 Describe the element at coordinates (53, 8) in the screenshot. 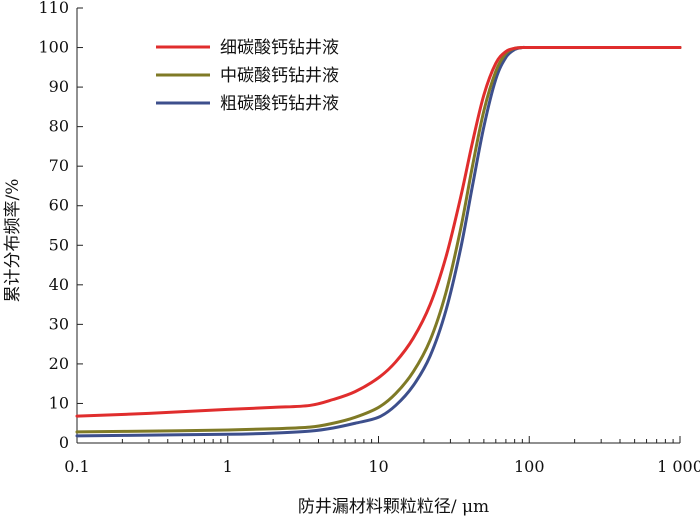

I see `y-tick-label: 110` at that location.